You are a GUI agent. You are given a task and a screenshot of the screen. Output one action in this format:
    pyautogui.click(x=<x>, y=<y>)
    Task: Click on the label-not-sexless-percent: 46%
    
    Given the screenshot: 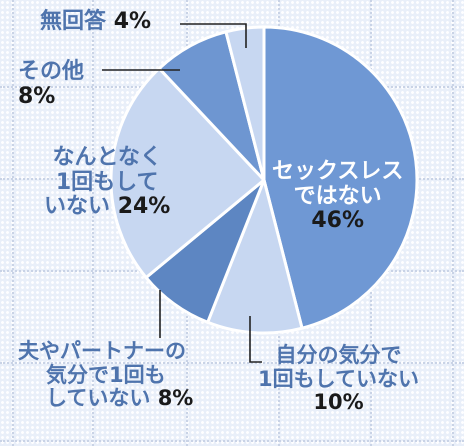 What is the action you would take?
    pyautogui.click(x=337, y=221)
    